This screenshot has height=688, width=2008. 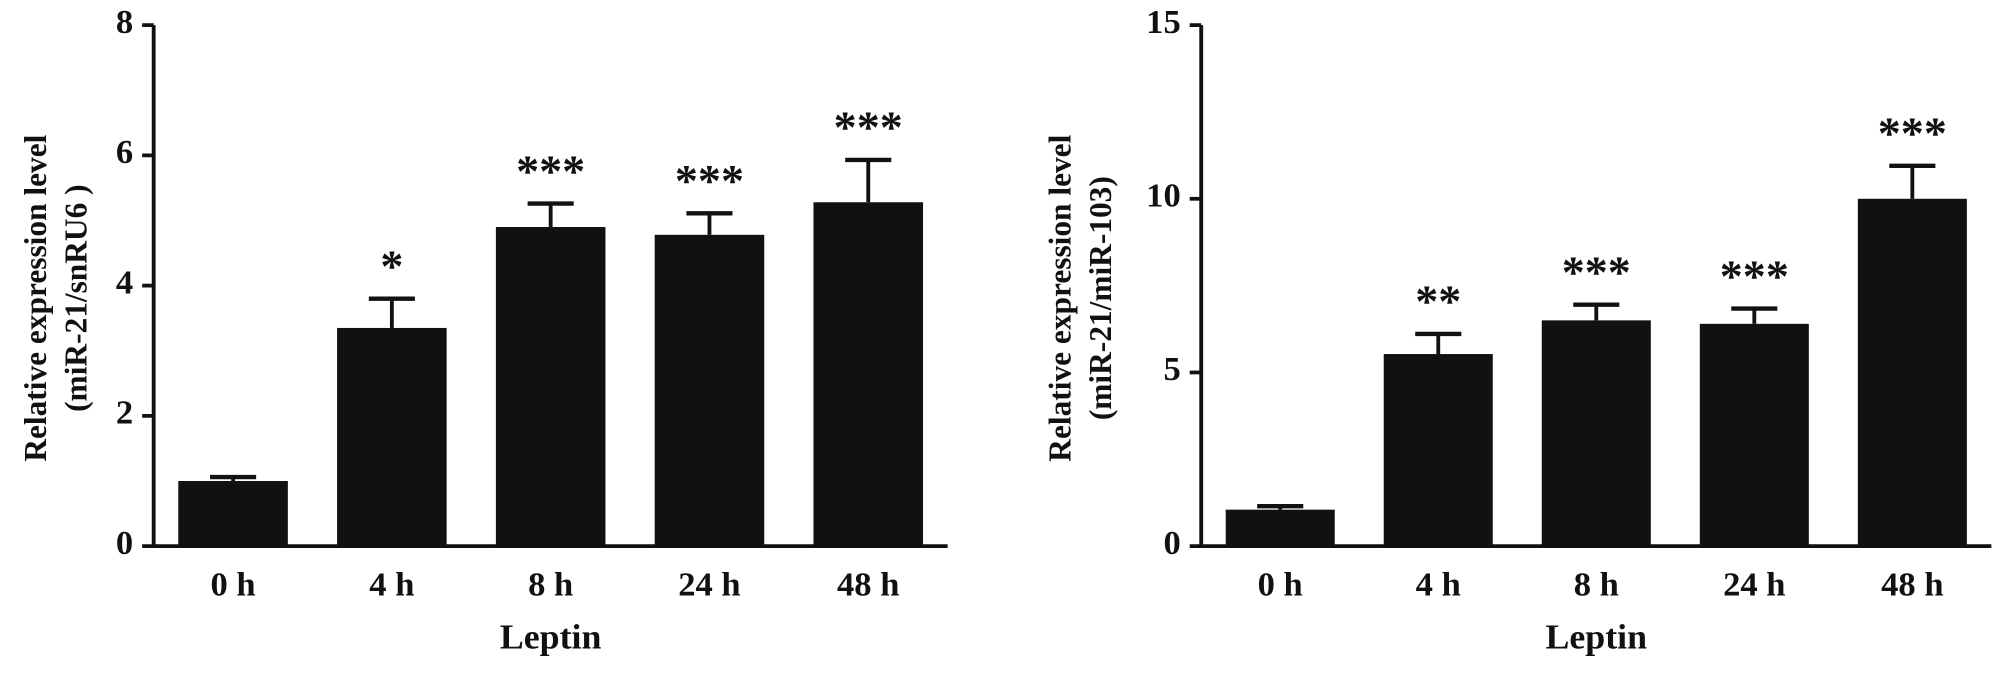 What do you see at coordinates (1171, 370) in the screenshot?
I see `y-tick-label: 5` at bounding box center [1171, 370].